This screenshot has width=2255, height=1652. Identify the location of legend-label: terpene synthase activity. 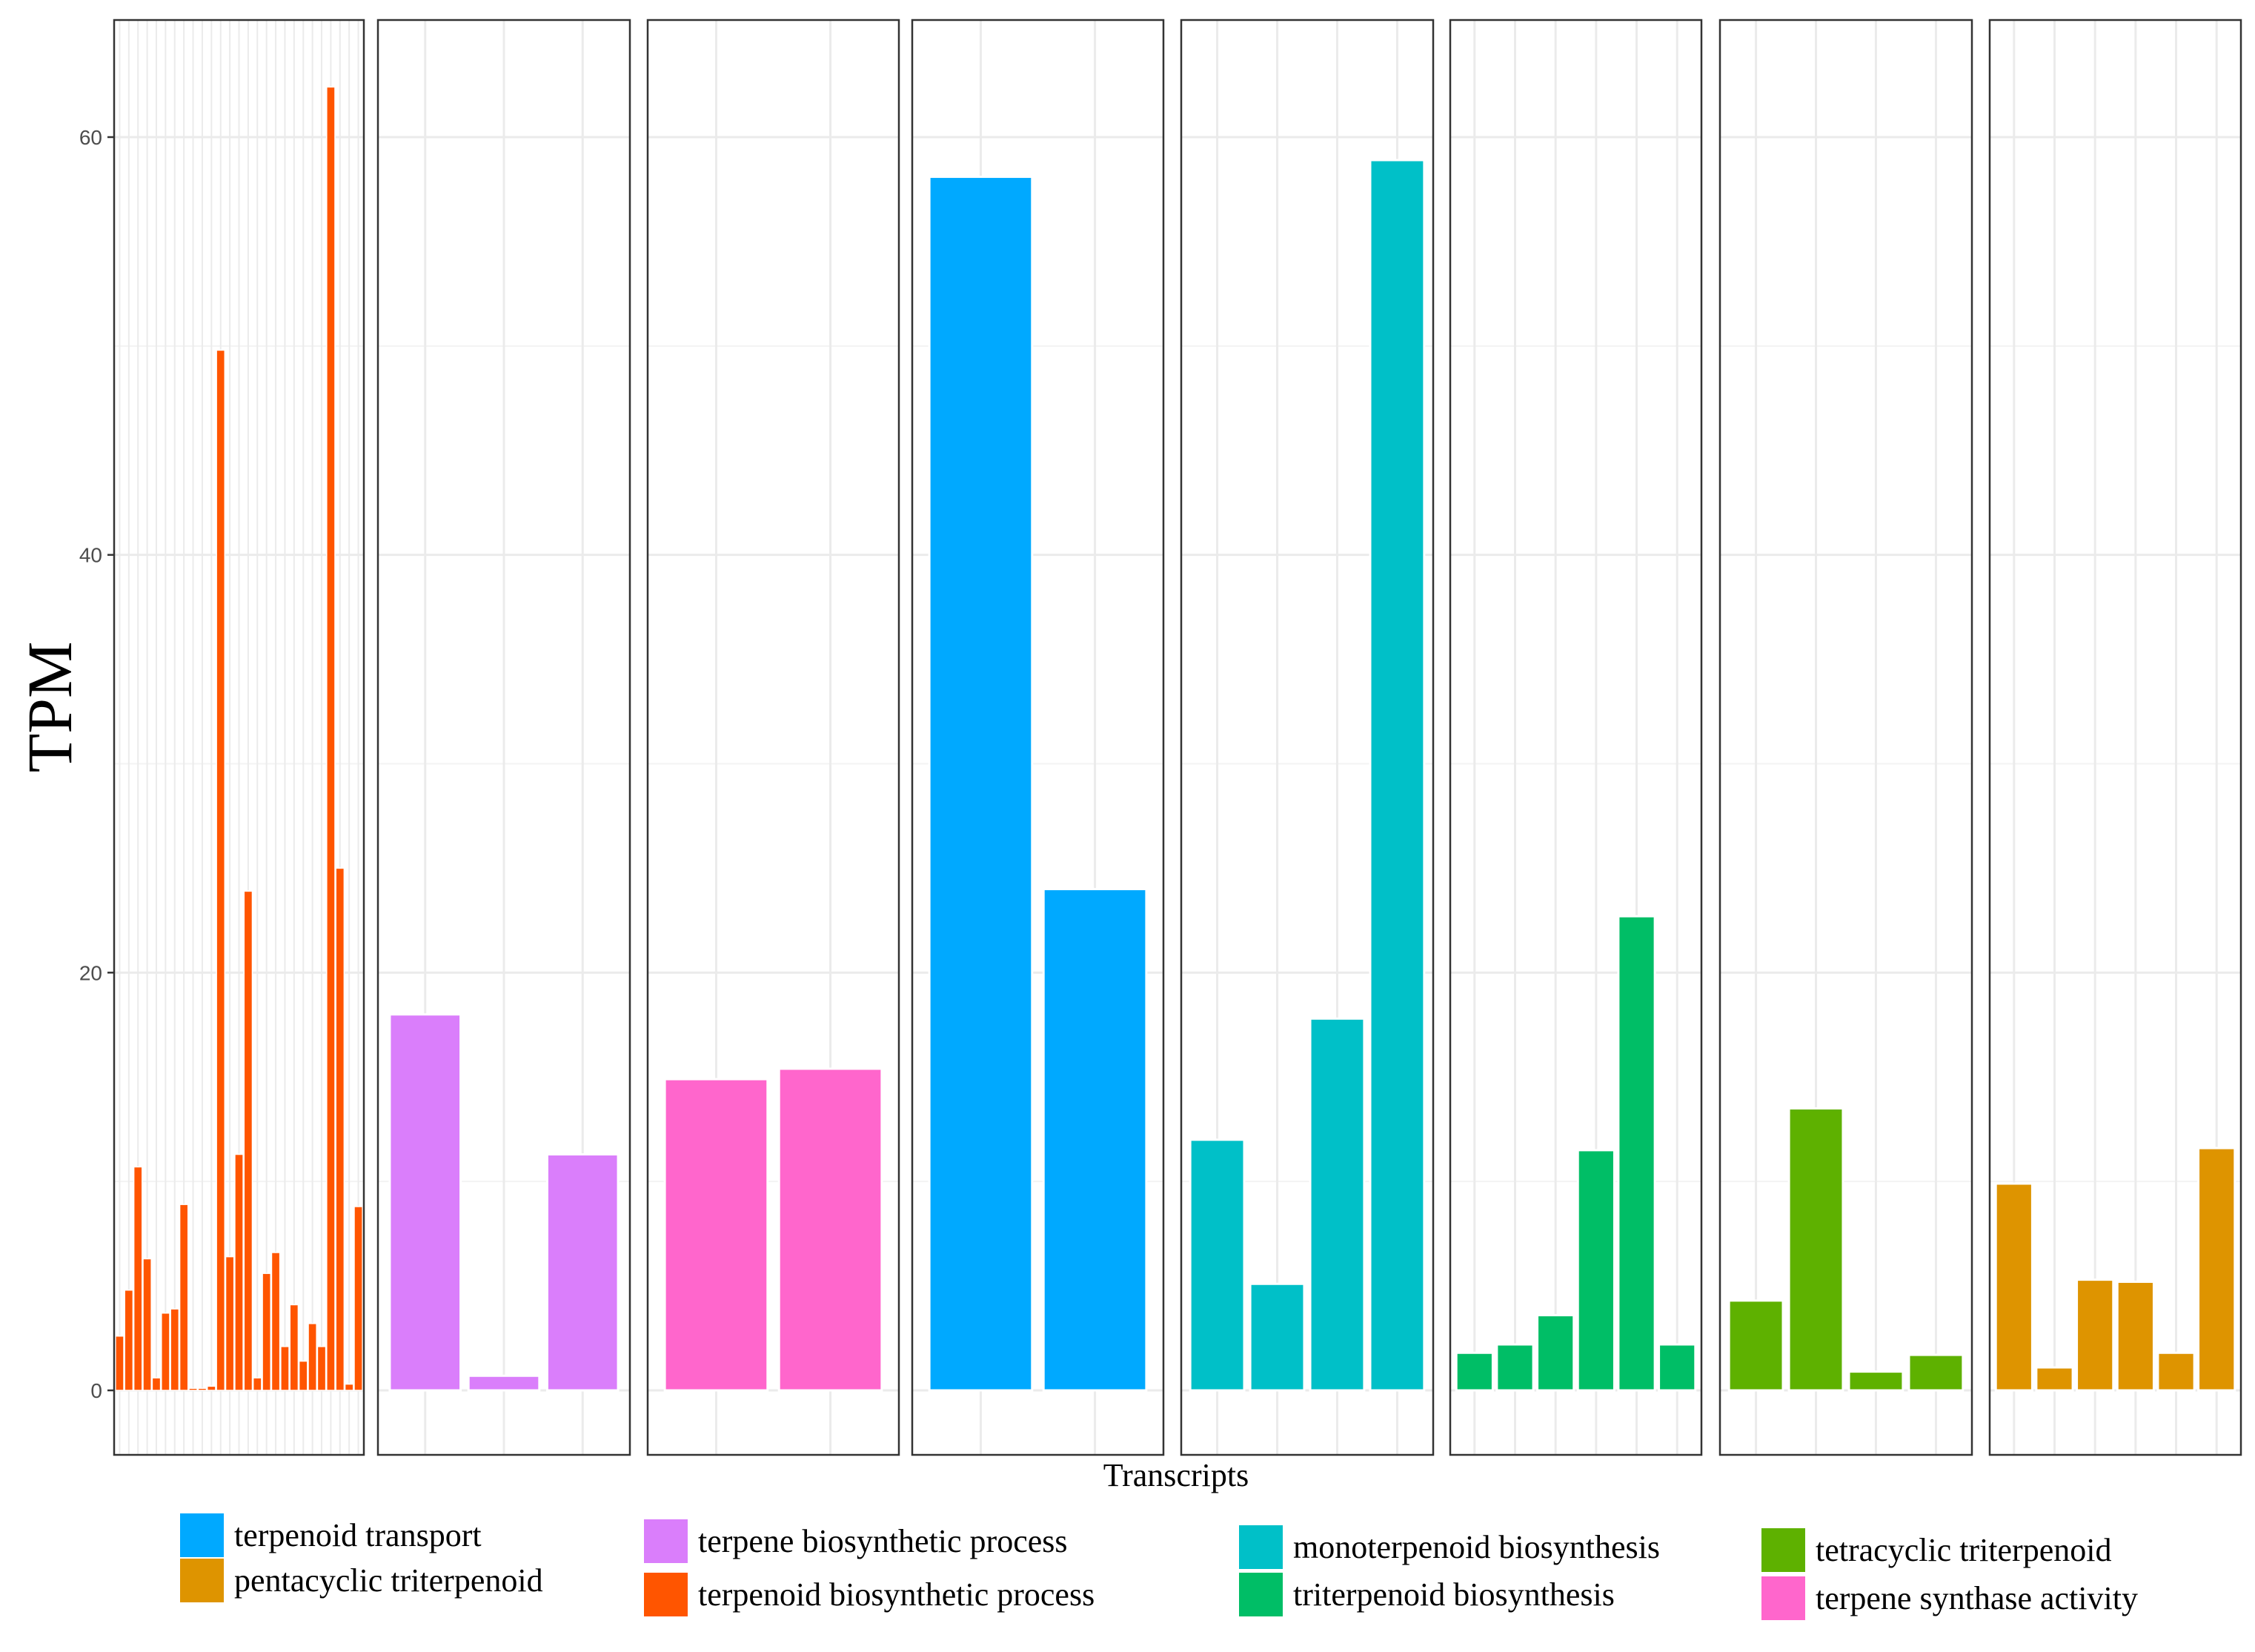
(1977, 1598).